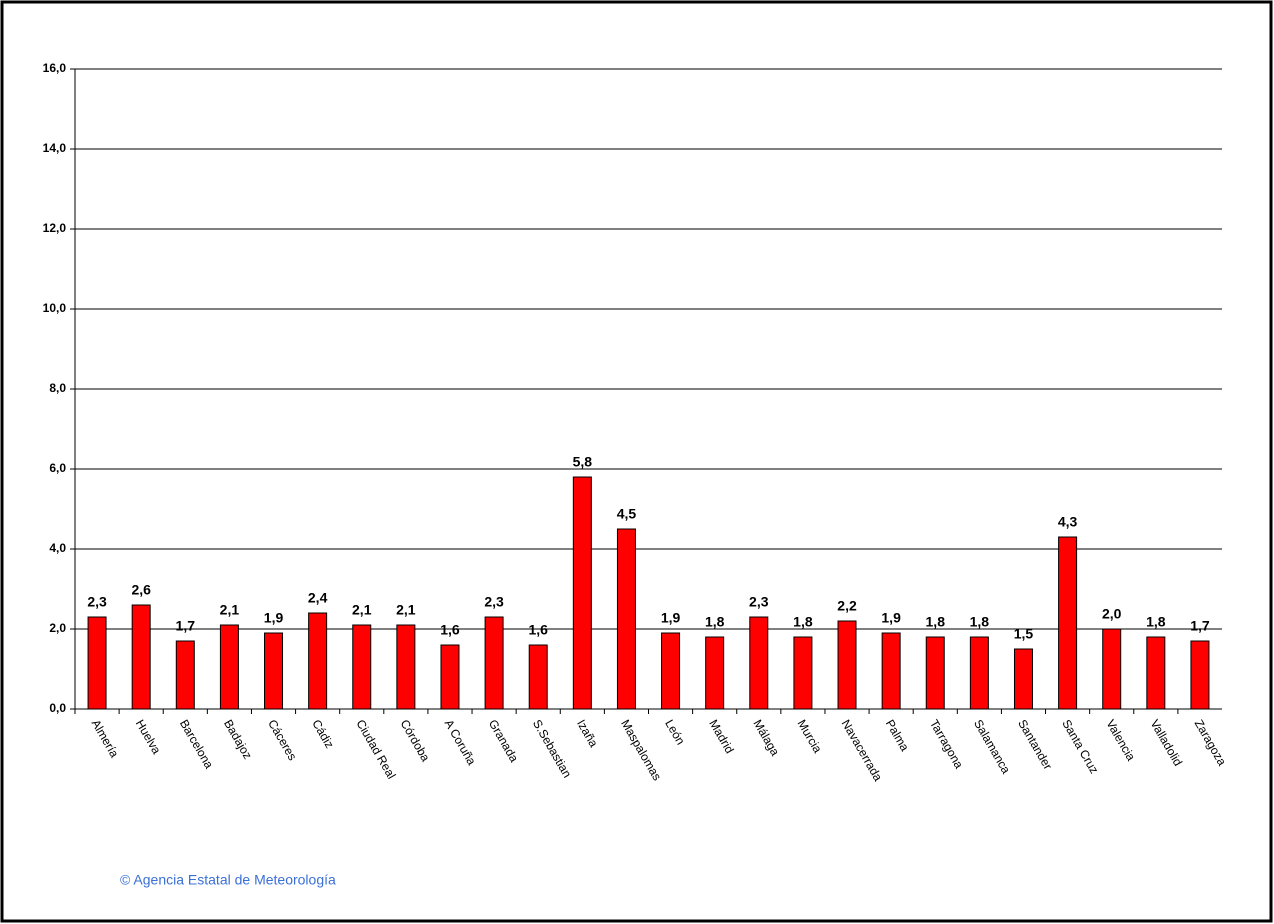 The height and width of the screenshot is (924, 1274). What do you see at coordinates (57, 548) in the screenshot?
I see `y-tick-label: 4,0` at bounding box center [57, 548].